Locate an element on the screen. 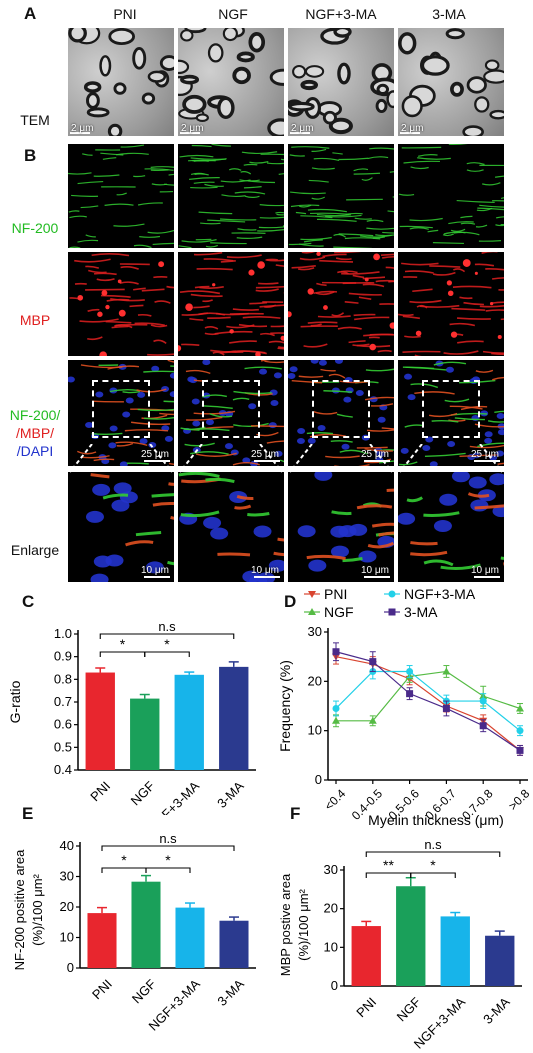  x-axis-label: Myelin thickness (μm) is located at coordinates (436, 820).